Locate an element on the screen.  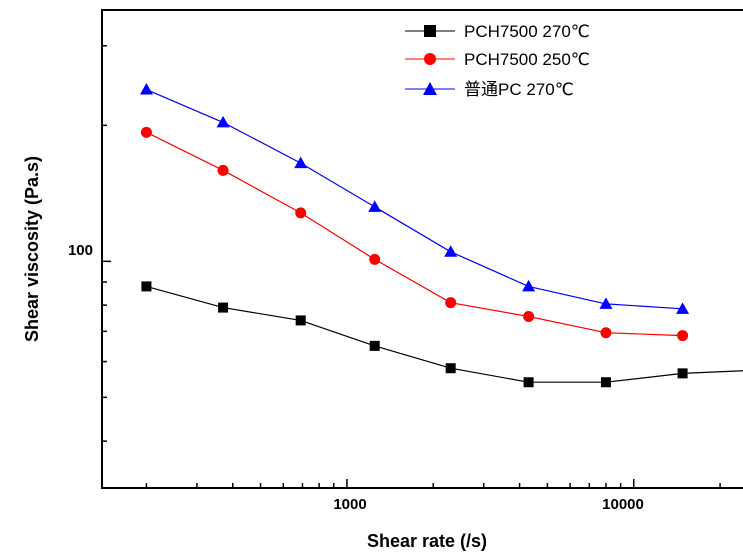
legend-item-pch7500-270: PCH7500 270℃ is located at coordinates (497, 31).